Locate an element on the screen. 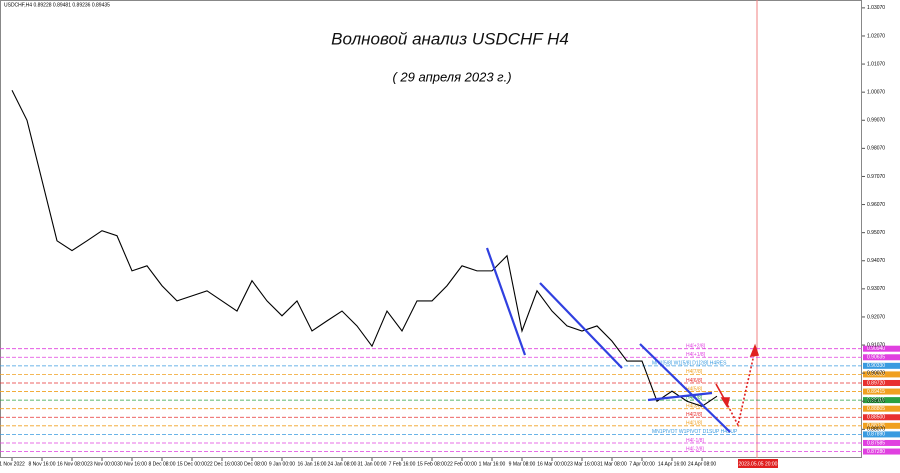  y-tick-label: 1.02070 is located at coordinates (876, 36).